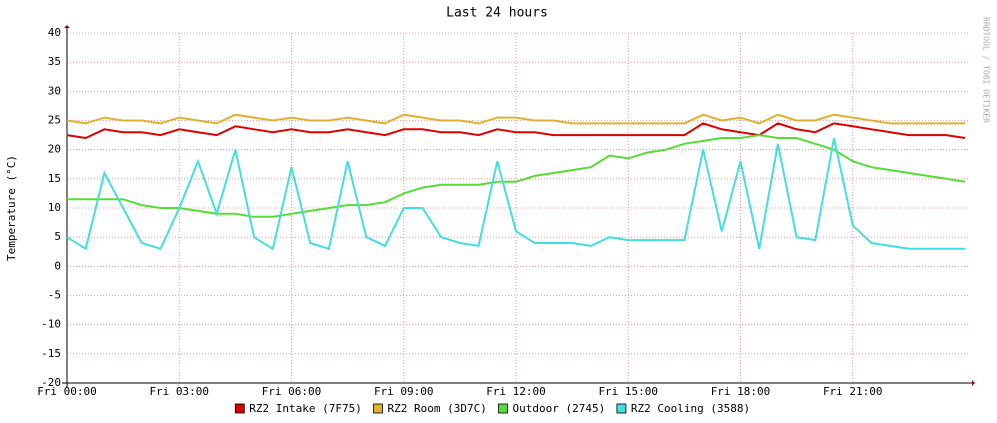 Image resolution: width=997 pixels, height=423 pixels. I want to click on x-axis-arrow, so click(973, 383).